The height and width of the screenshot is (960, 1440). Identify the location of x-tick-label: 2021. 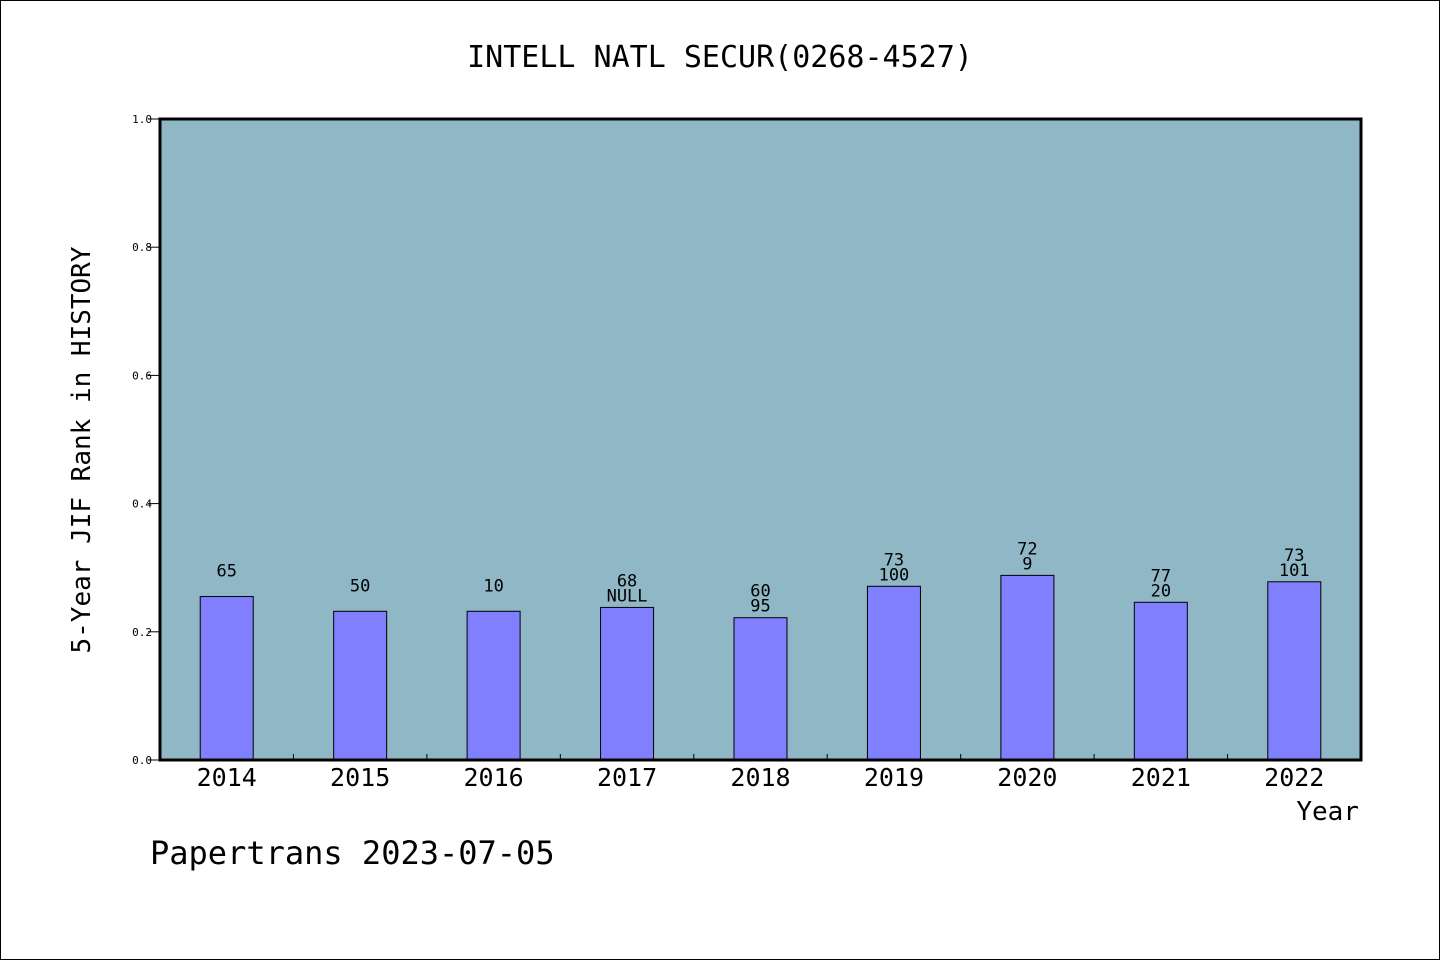
(1161, 777).